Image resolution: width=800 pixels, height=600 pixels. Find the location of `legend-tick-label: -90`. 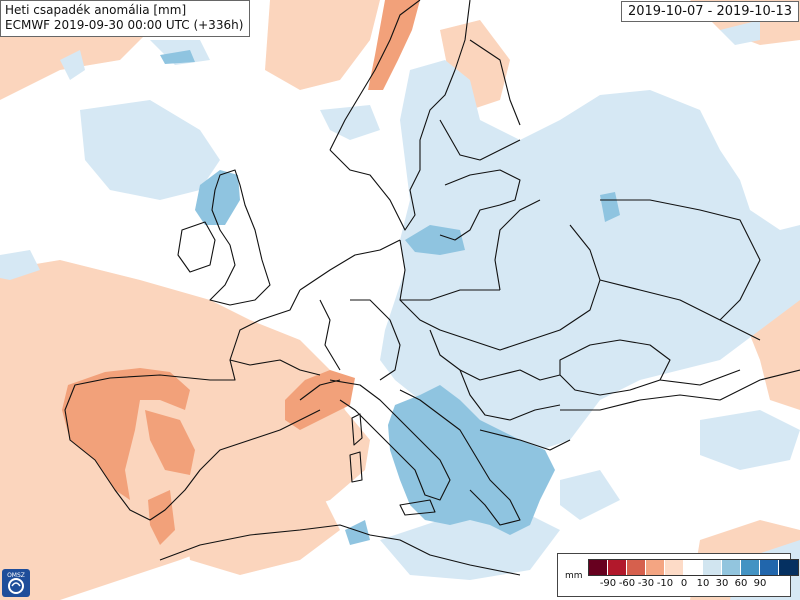

legend-tick-label: -90 is located at coordinates (608, 583).